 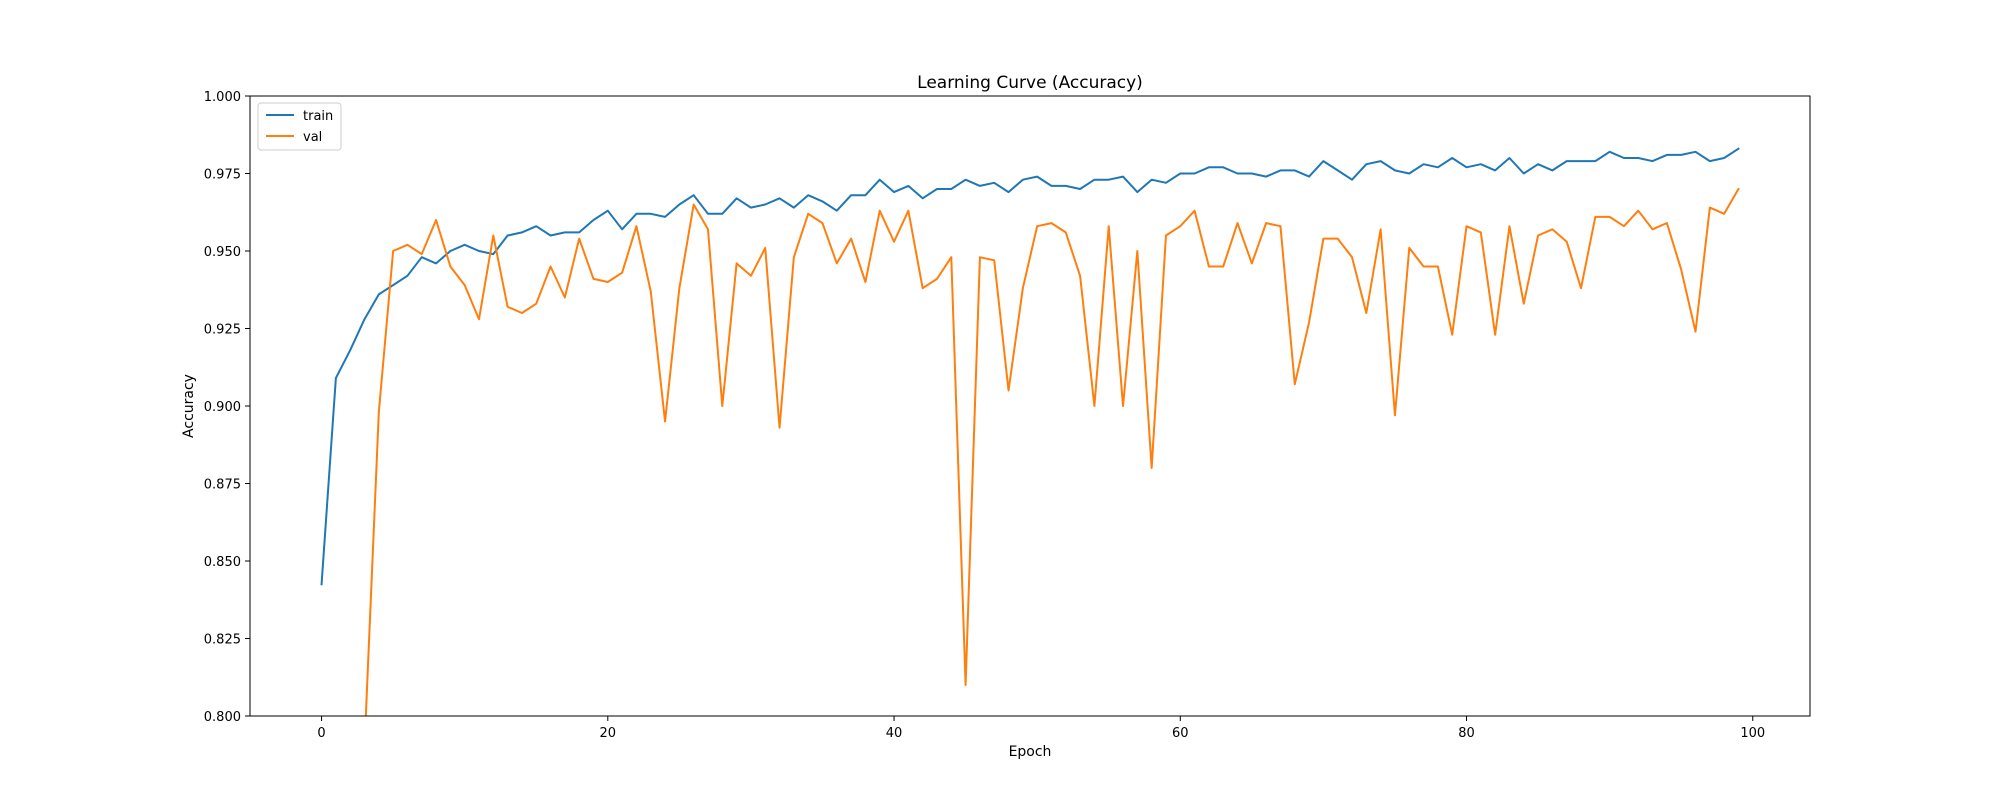 What do you see at coordinates (894, 733) in the screenshot?
I see `x-tick-label: 40` at bounding box center [894, 733].